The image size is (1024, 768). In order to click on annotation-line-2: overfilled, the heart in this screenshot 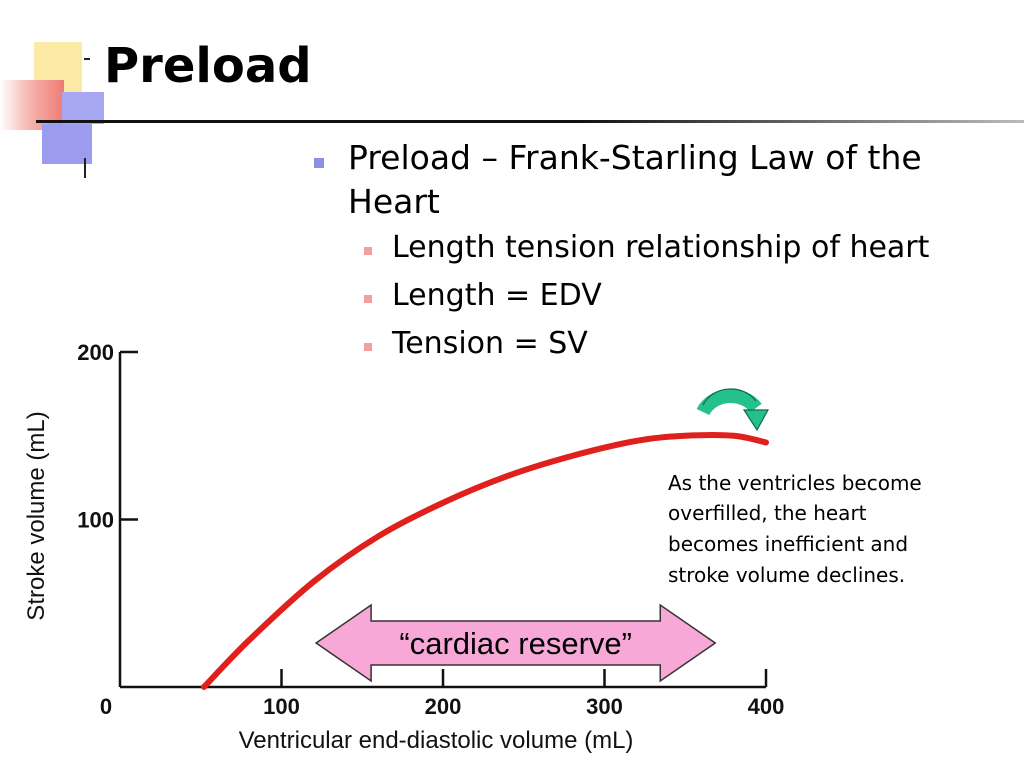, I will do `click(767, 513)`.